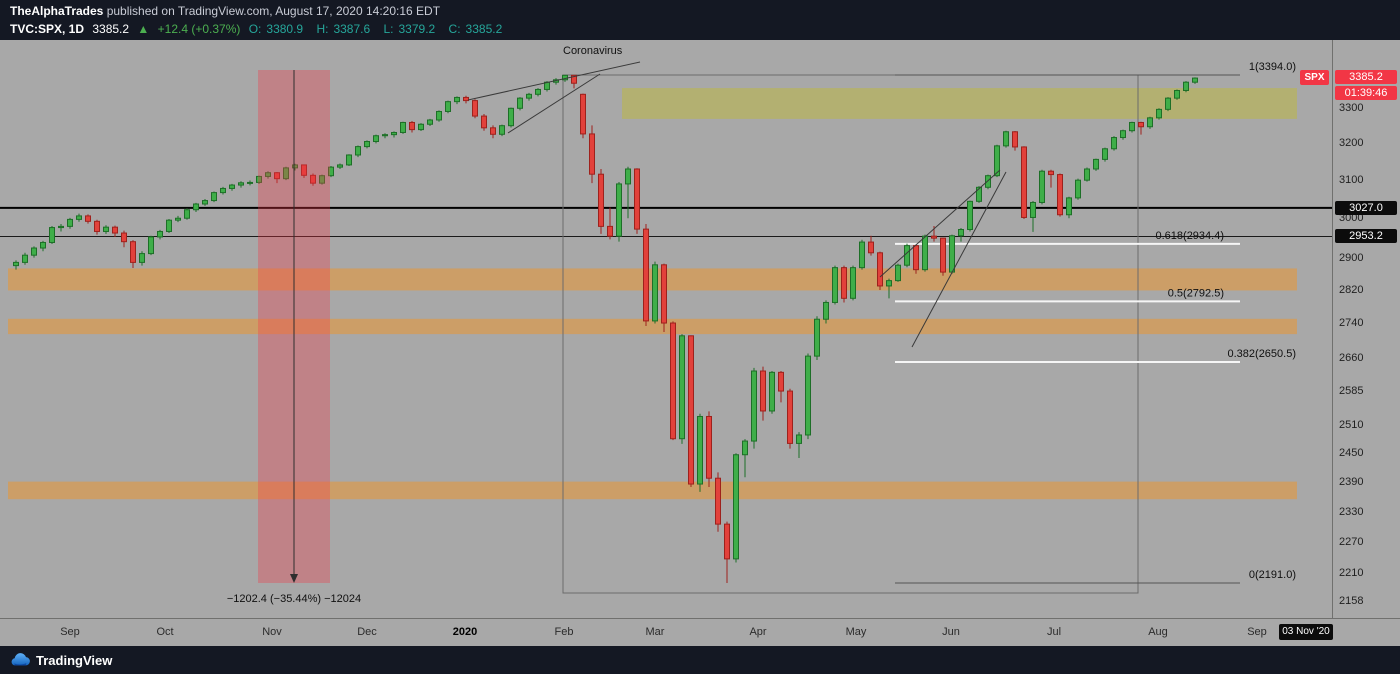 This screenshot has height=674, width=1400. I want to click on tradingview-footer: TradingView, so click(700, 660).